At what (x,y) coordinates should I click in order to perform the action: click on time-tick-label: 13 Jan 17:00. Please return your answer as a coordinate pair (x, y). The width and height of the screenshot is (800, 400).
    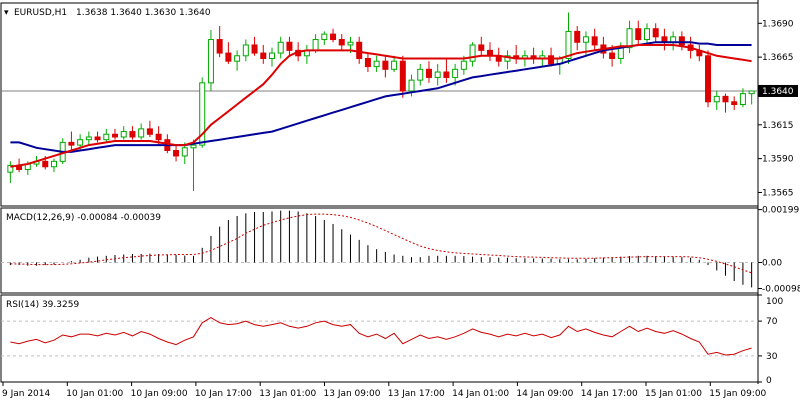
    Looking at the image, I should click on (416, 394).